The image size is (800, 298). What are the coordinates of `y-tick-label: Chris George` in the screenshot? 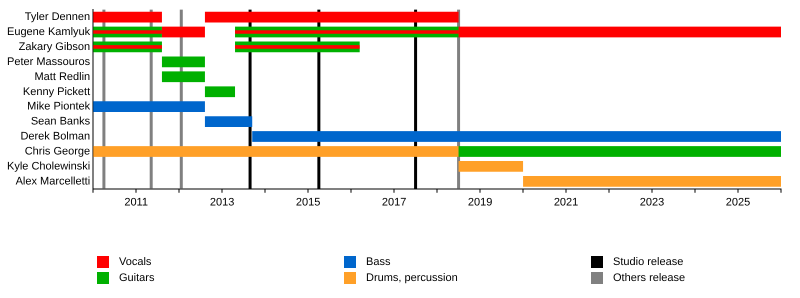 It's located at (57, 152).